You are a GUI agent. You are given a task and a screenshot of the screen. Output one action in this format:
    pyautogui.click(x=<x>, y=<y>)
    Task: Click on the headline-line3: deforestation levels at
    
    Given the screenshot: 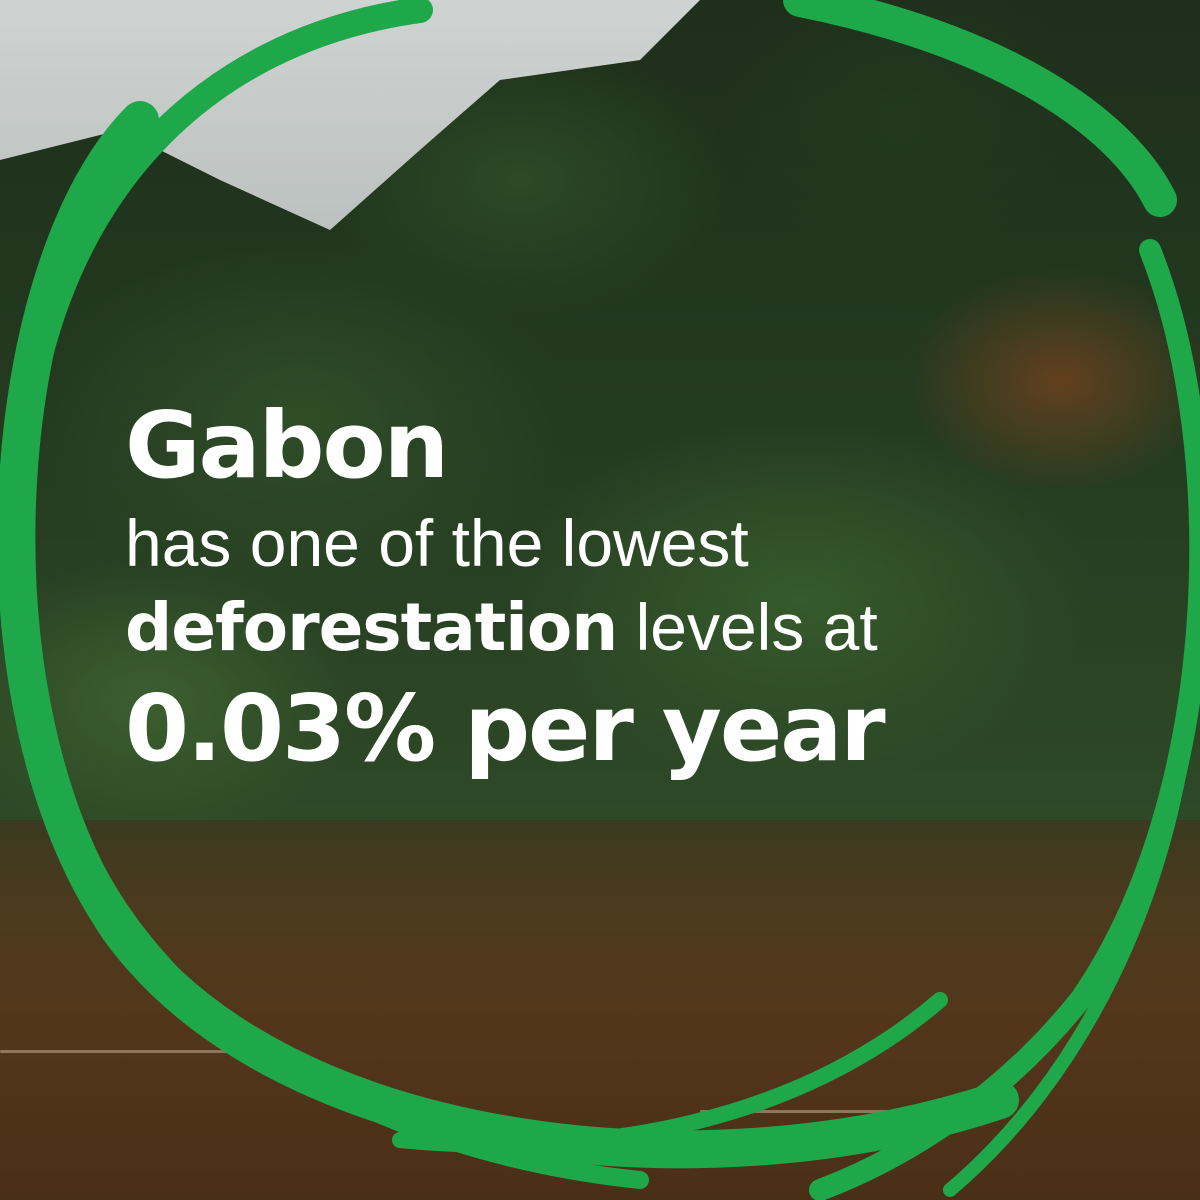 What is the action you would take?
    pyautogui.click(x=504, y=627)
    